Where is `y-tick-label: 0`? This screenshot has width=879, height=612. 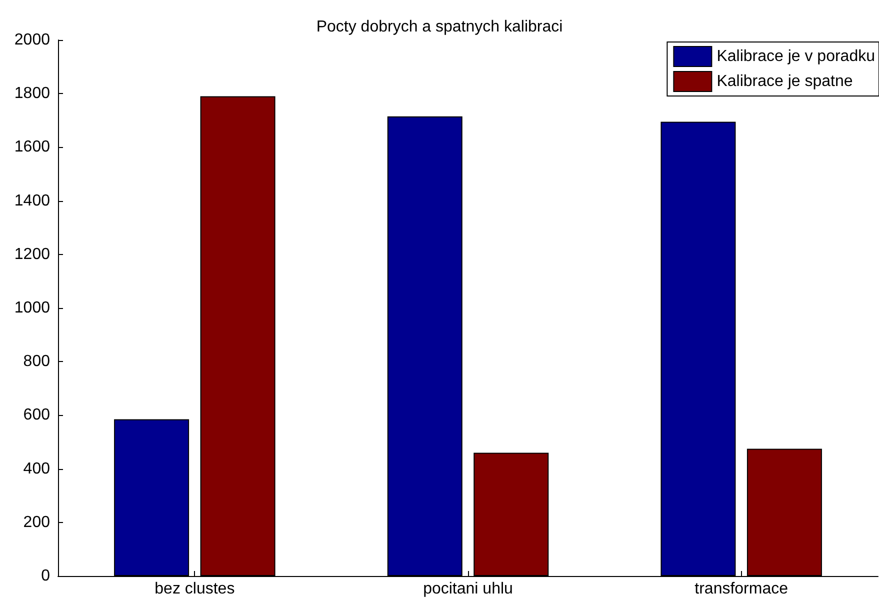 y-tick-label: 0 is located at coordinates (45, 576).